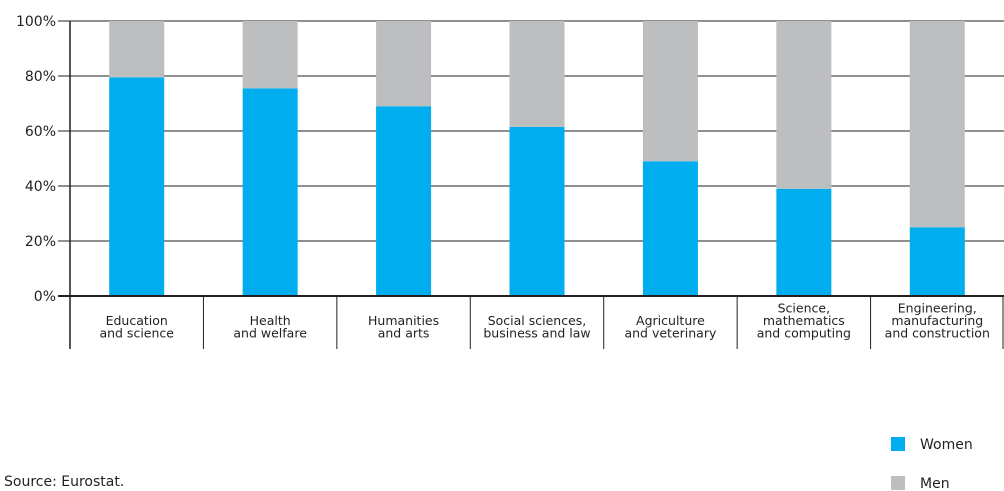 The width and height of the screenshot is (1004, 491). I want to click on category-label: Humanities and arts, so click(403, 327).